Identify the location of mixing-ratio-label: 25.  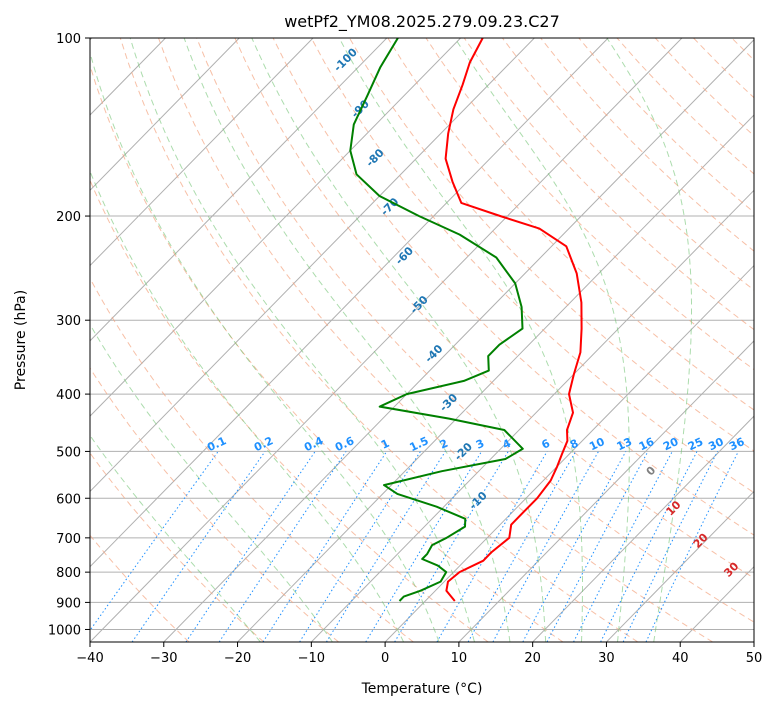
(695, 444).